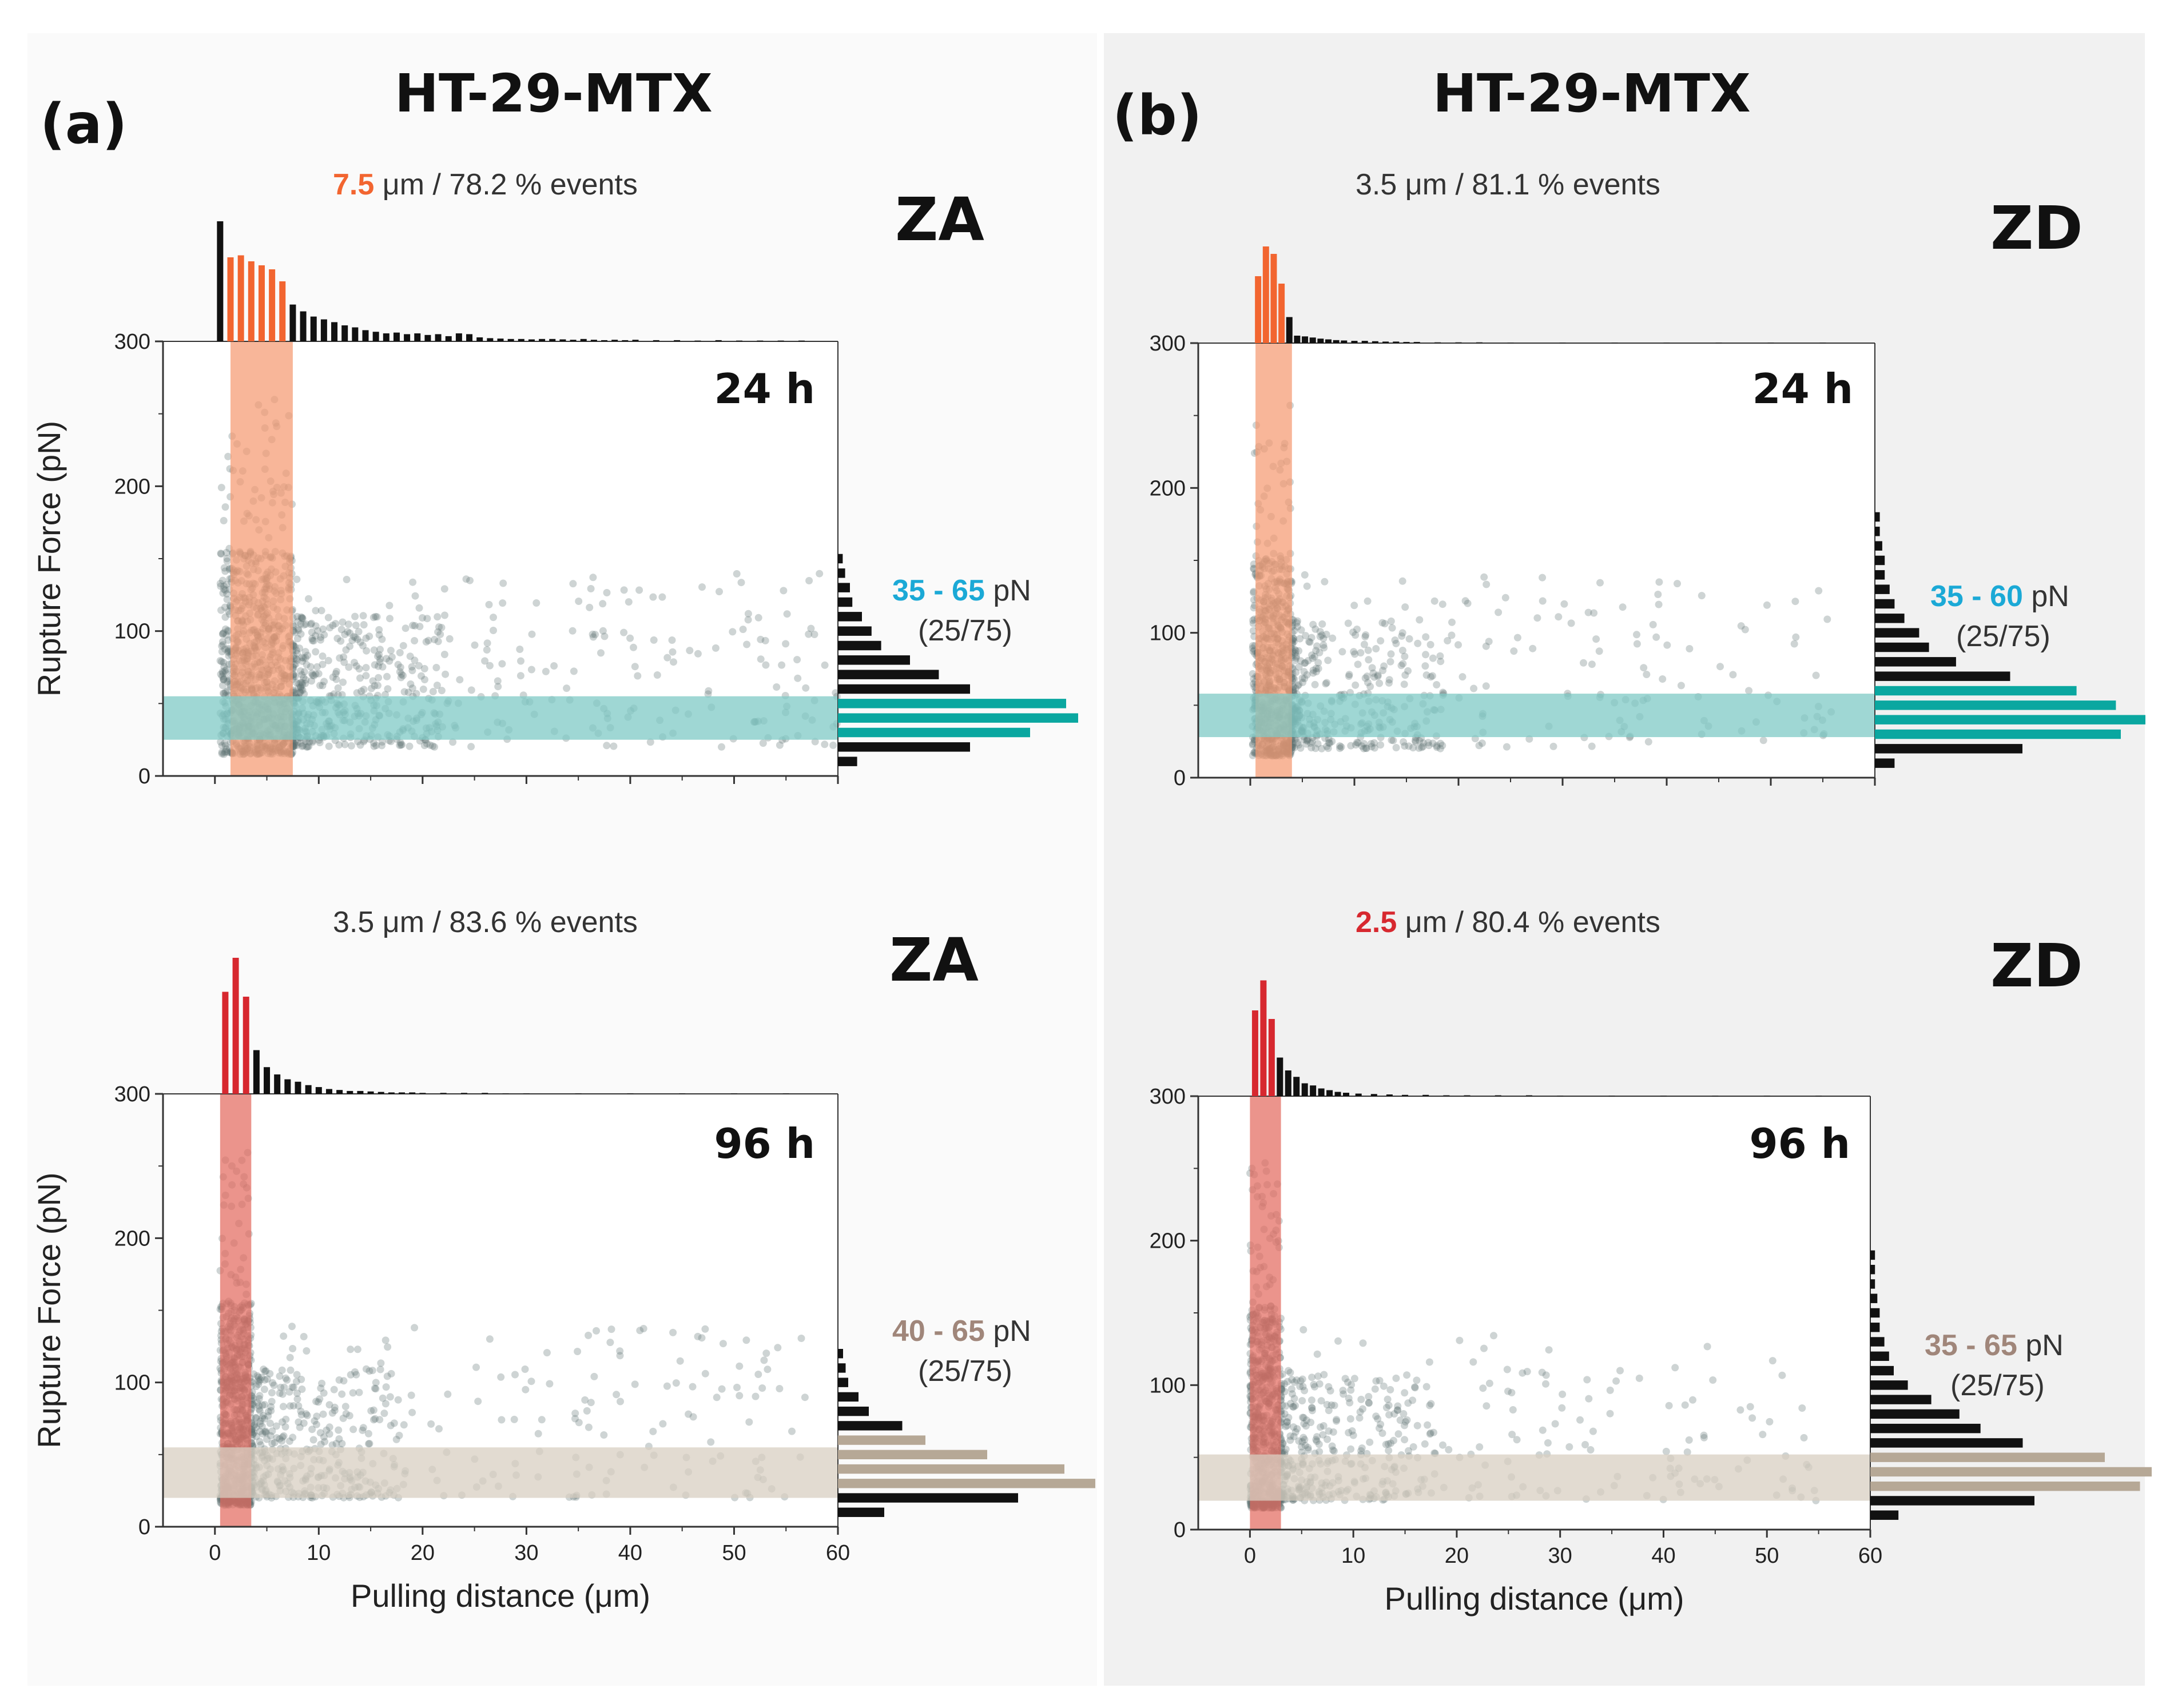 This screenshot has width=2162, height=1708. What do you see at coordinates (132, 1094) in the screenshot?
I see `y-tick-label: 300` at bounding box center [132, 1094].